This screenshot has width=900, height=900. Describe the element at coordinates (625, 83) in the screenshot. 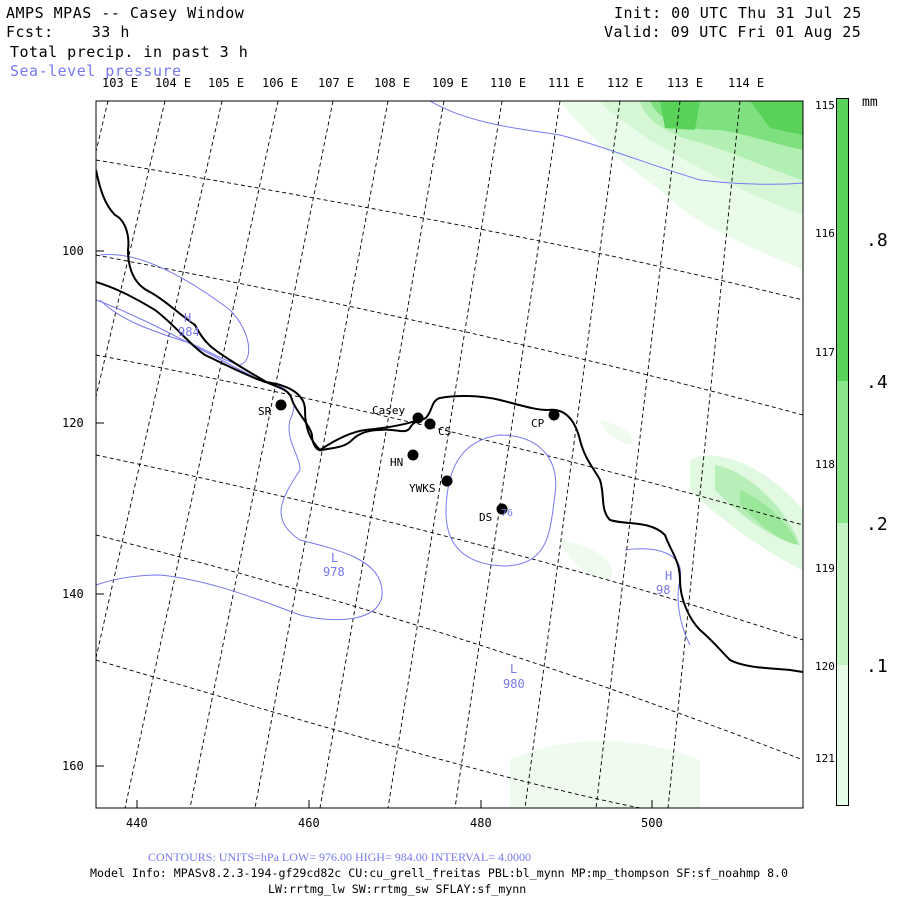

I see `lon-label: 112 E` at that location.